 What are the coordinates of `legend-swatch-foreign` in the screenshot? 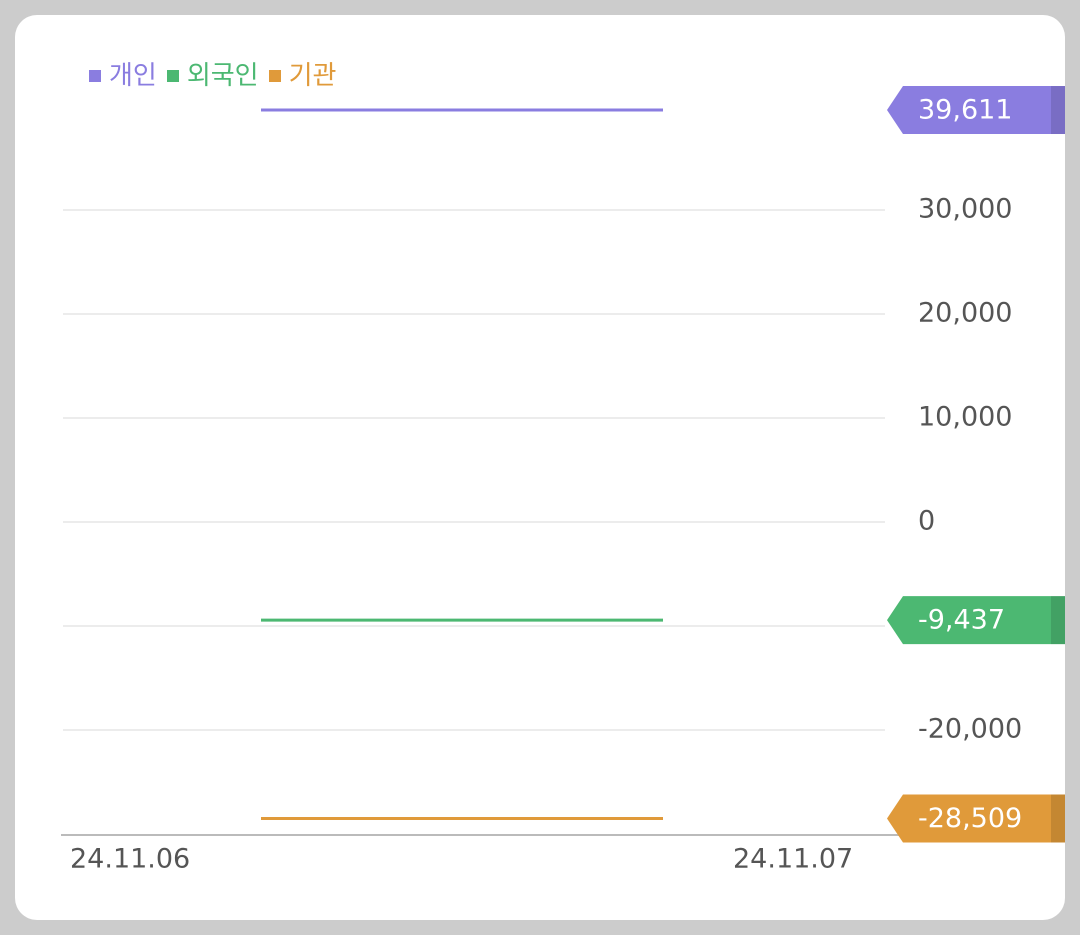 It's located at (172, 76).